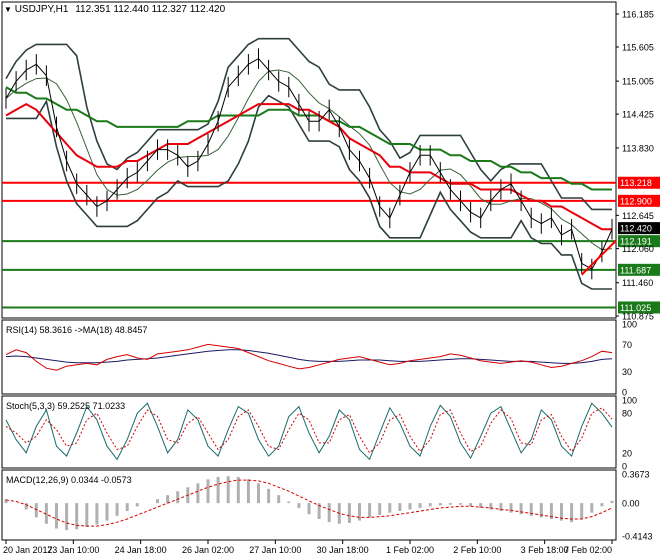  Describe the element at coordinates (627, 453) in the screenshot. I see `stoch-y-tick-label: 20` at that location.